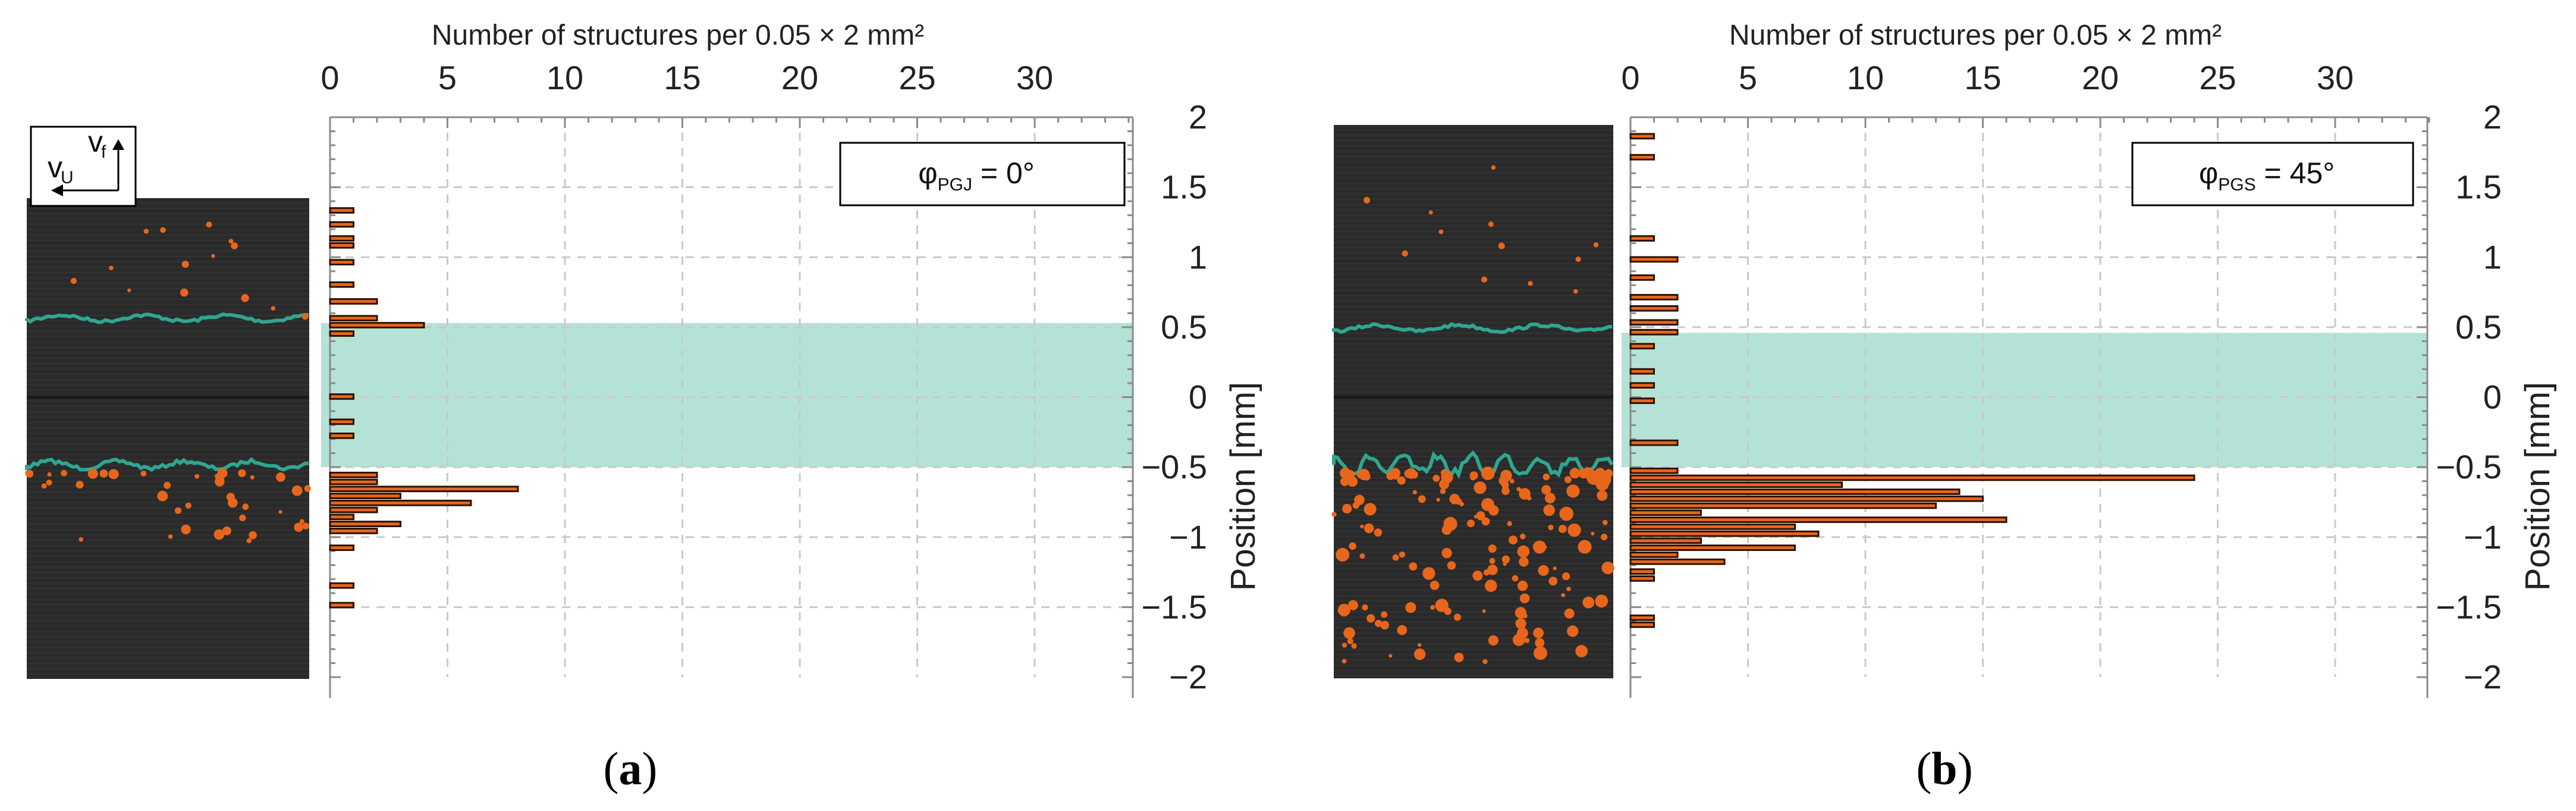 Image resolution: width=2576 pixels, height=811 pixels. Describe the element at coordinates (955, 185) in the screenshot. I see `legend-subscript: PGJ` at that location.